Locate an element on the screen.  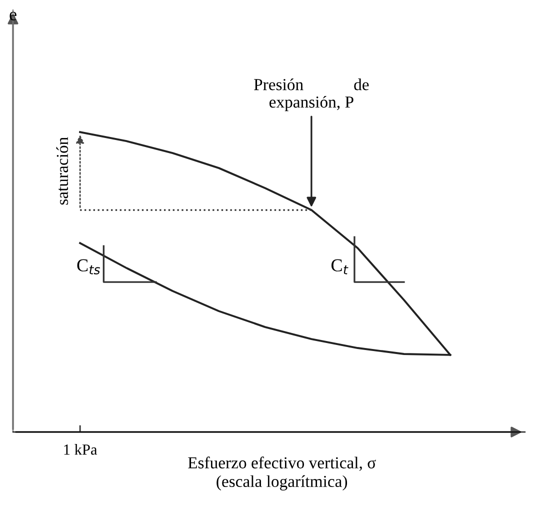
text: Presión de expansión, P is located at coordinates (311, 95).